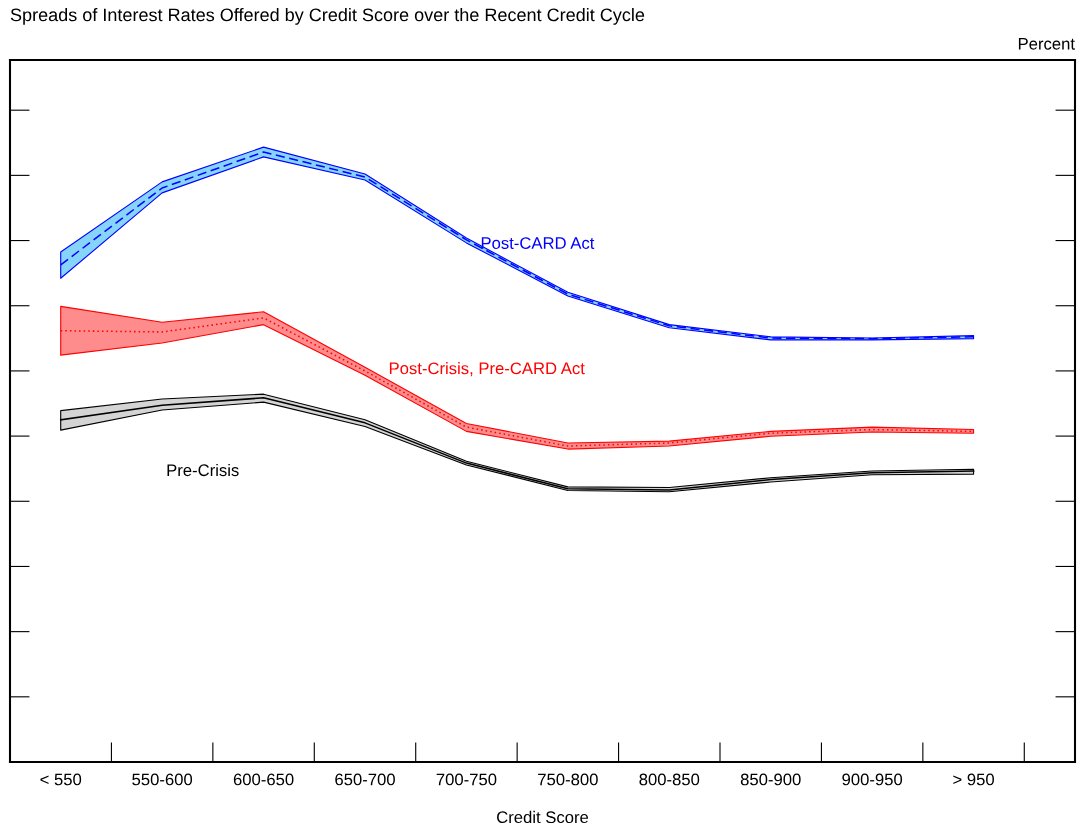 This screenshot has width=1083, height=831. What do you see at coordinates (669, 779) in the screenshot?
I see `x-tick-label: 800-850` at bounding box center [669, 779].